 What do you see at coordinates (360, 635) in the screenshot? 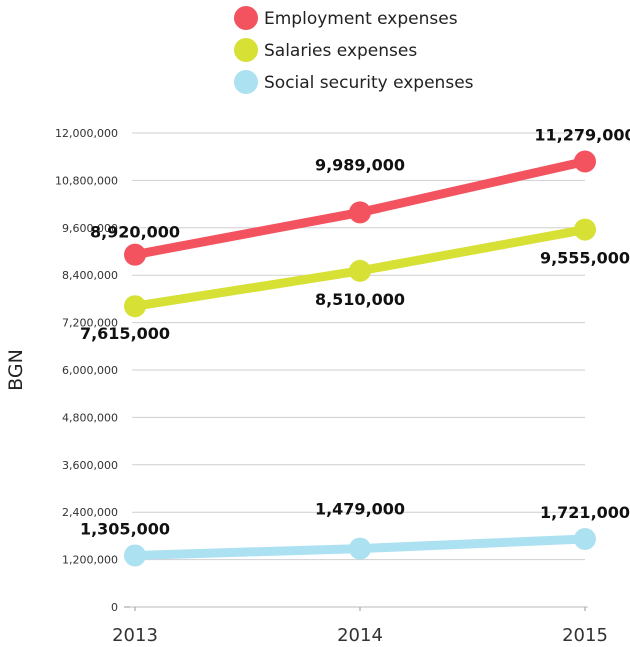
I see `x-tick-label: 2014` at bounding box center [360, 635].